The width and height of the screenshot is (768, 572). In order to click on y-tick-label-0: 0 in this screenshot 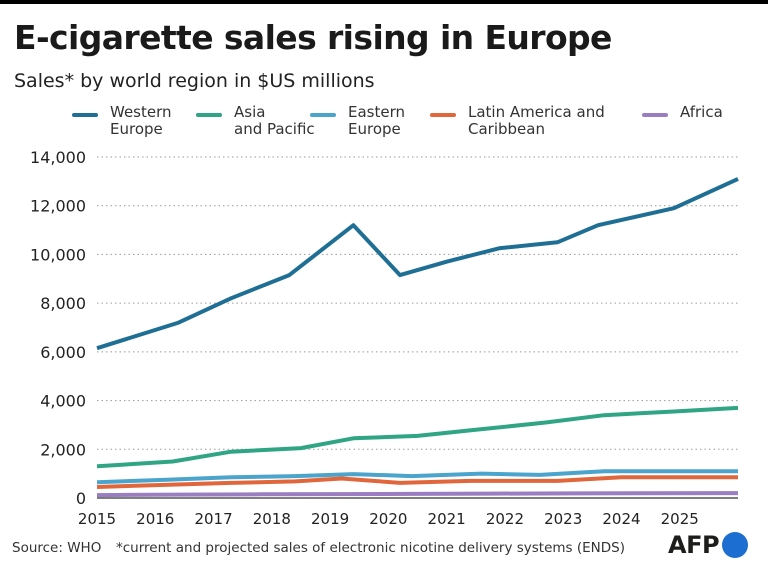, I will do `click(81, 498)`.